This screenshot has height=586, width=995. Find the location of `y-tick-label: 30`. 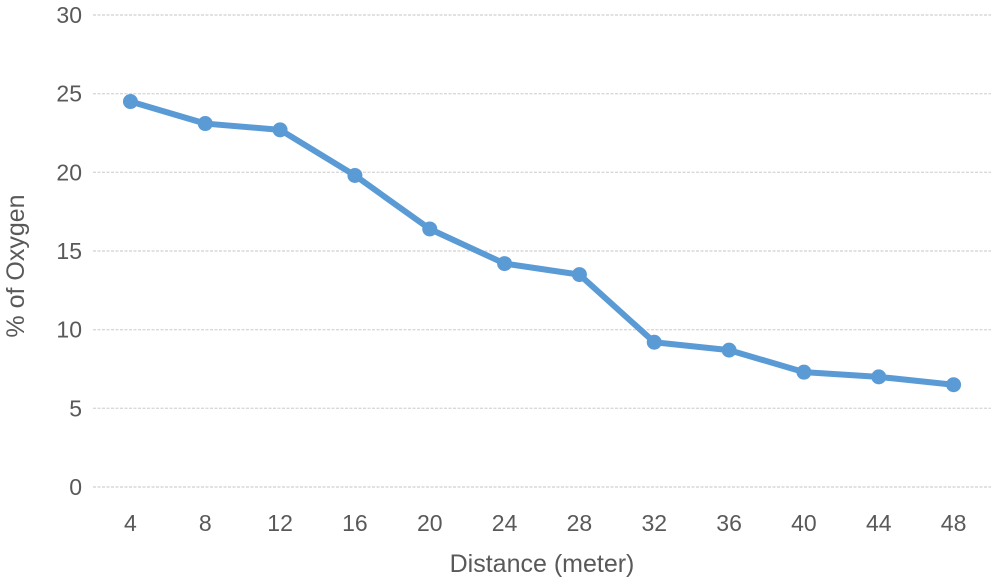

y-tick-label: 30 is located at coordinates (69, 15).